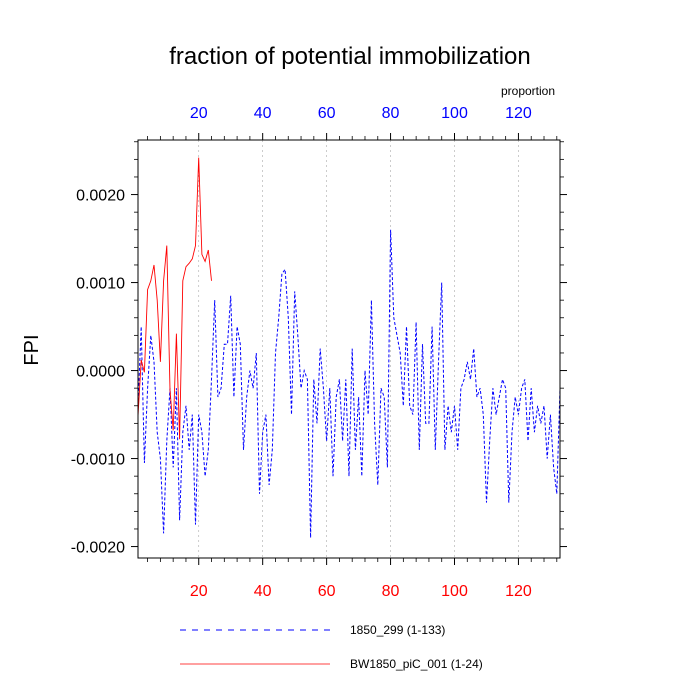 The image size is (700, 700). What do you see at coordinates (263, 591) in the screenshot?
I see `x-tick-label-bottom: 40` at bounding box center [263, 591].